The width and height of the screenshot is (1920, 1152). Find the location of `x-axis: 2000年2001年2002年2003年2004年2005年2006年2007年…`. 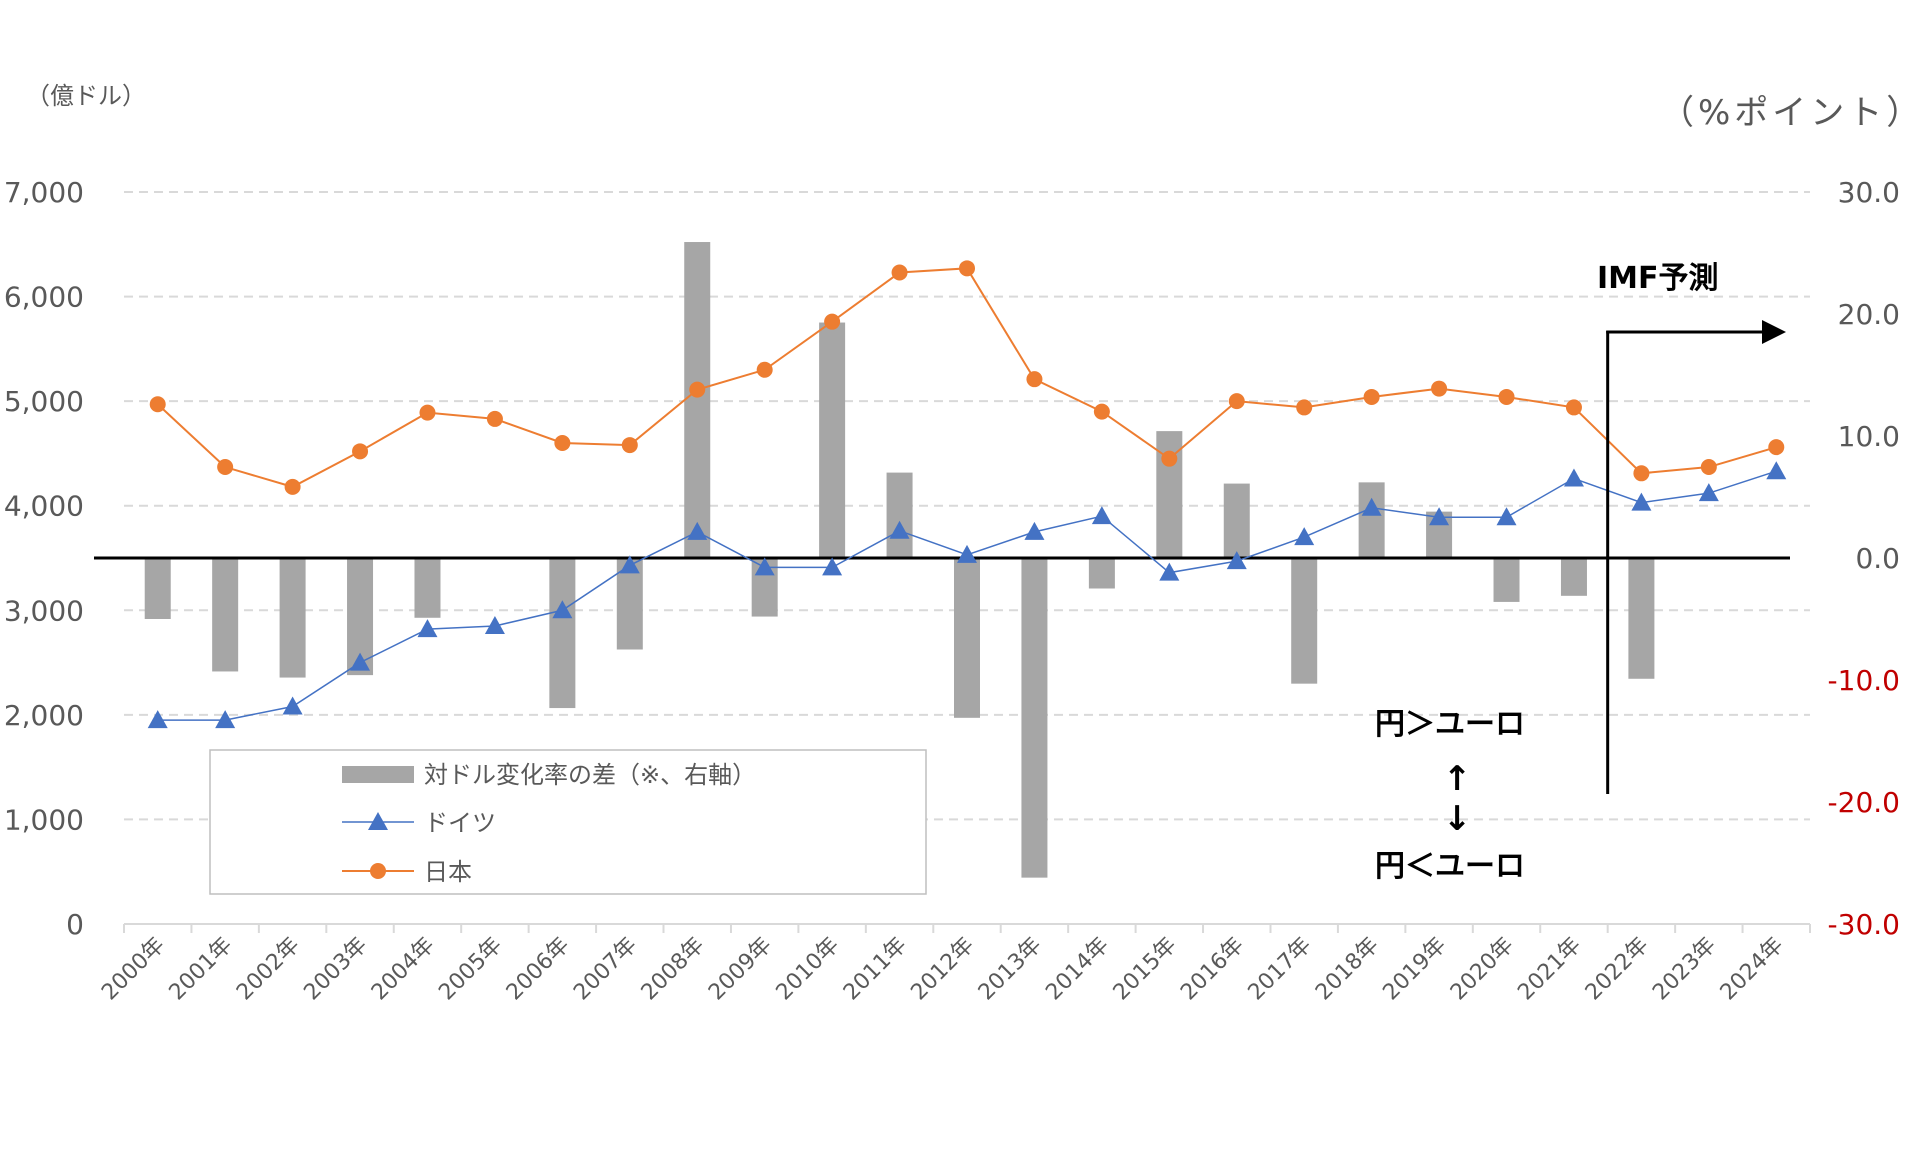

x-axis: 2000年2001年2002年2003年2004年2005年2006年2007年… is located at coordinates (954, 964).